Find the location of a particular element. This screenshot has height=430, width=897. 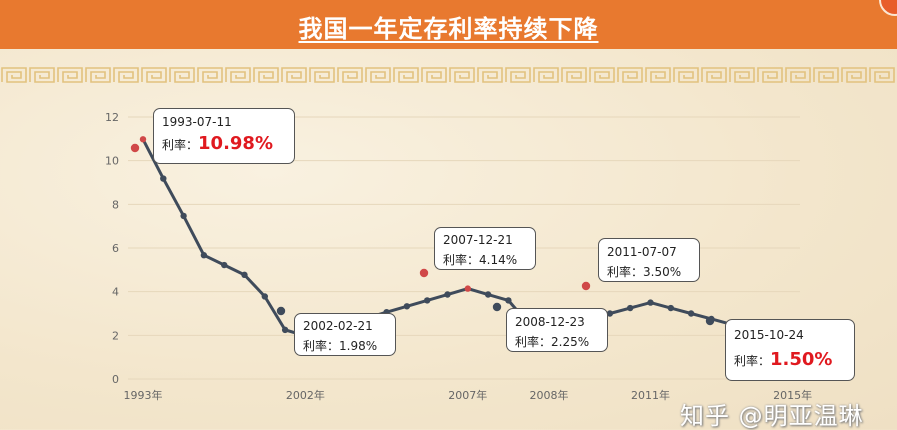

x-tick-label: 2015年 is located at coordinates (792, 395).